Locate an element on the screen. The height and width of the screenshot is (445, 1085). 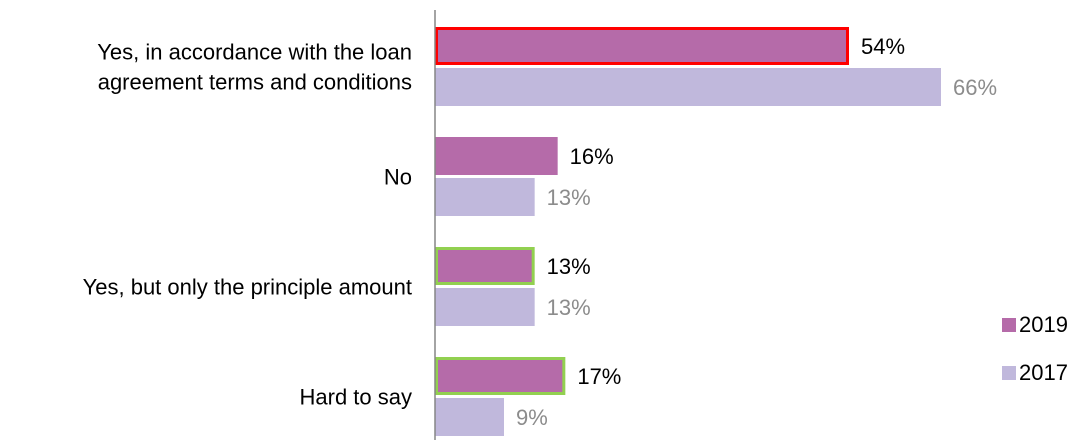
value-label-2017-1: 13% is located at coordinates (569, 197).